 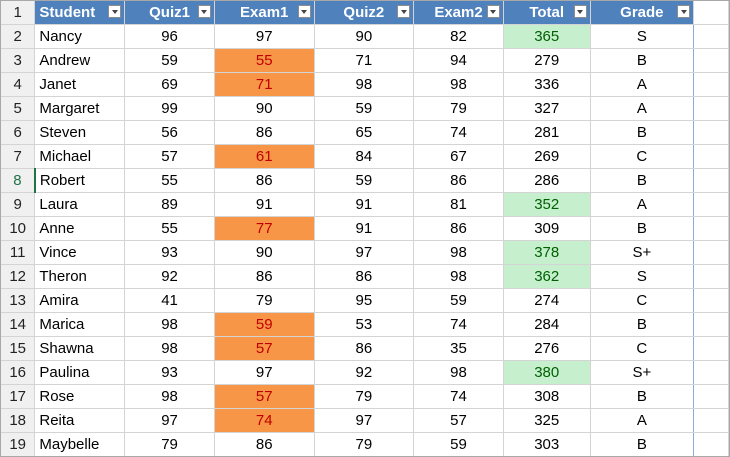 I want to click on cell-quiz2: 95, so click(x=364, y=300).